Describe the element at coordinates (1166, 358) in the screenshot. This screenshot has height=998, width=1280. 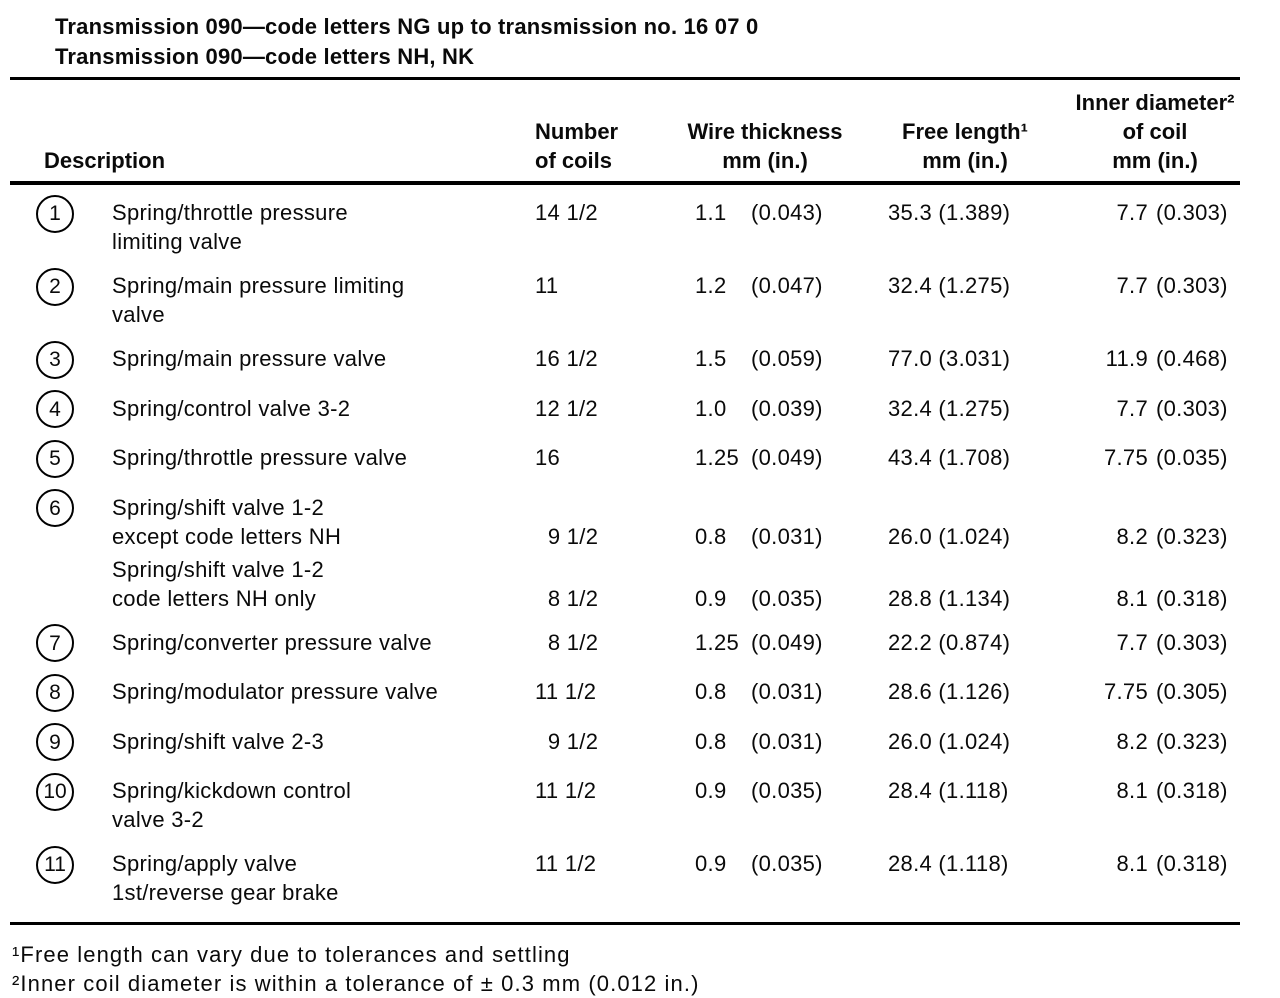
I see `inner-diameter-value: 11.9 (0.468)` at that location.